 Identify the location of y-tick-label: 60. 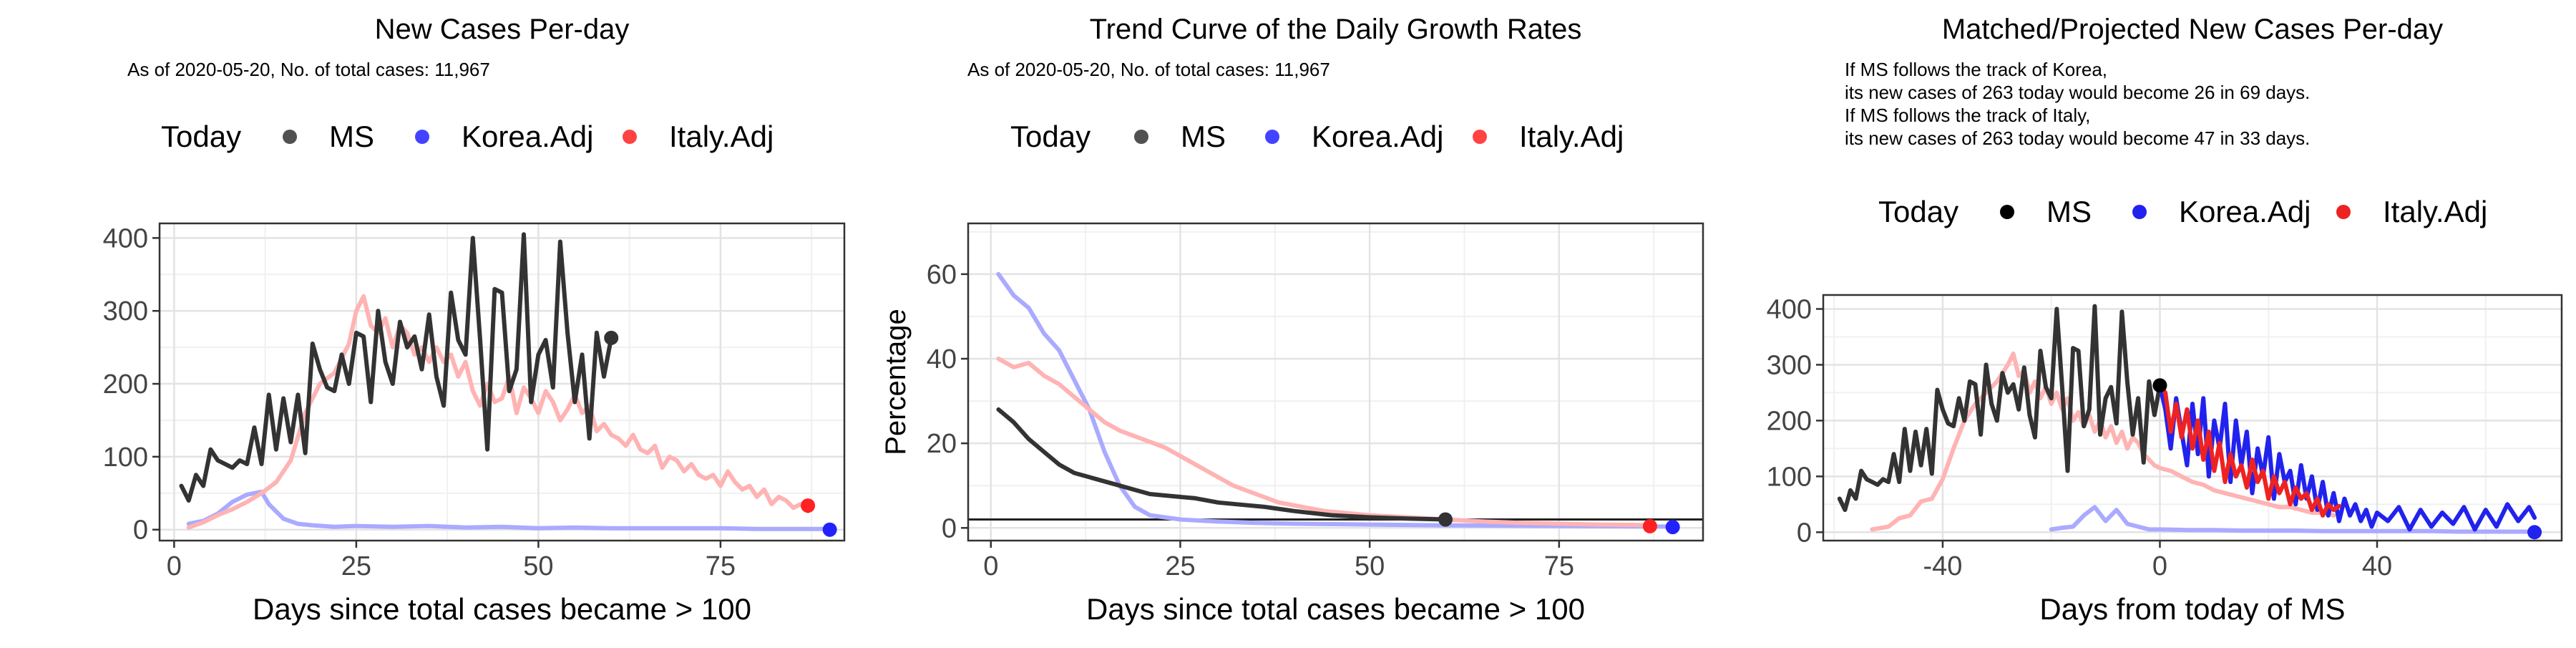
(942, 275).